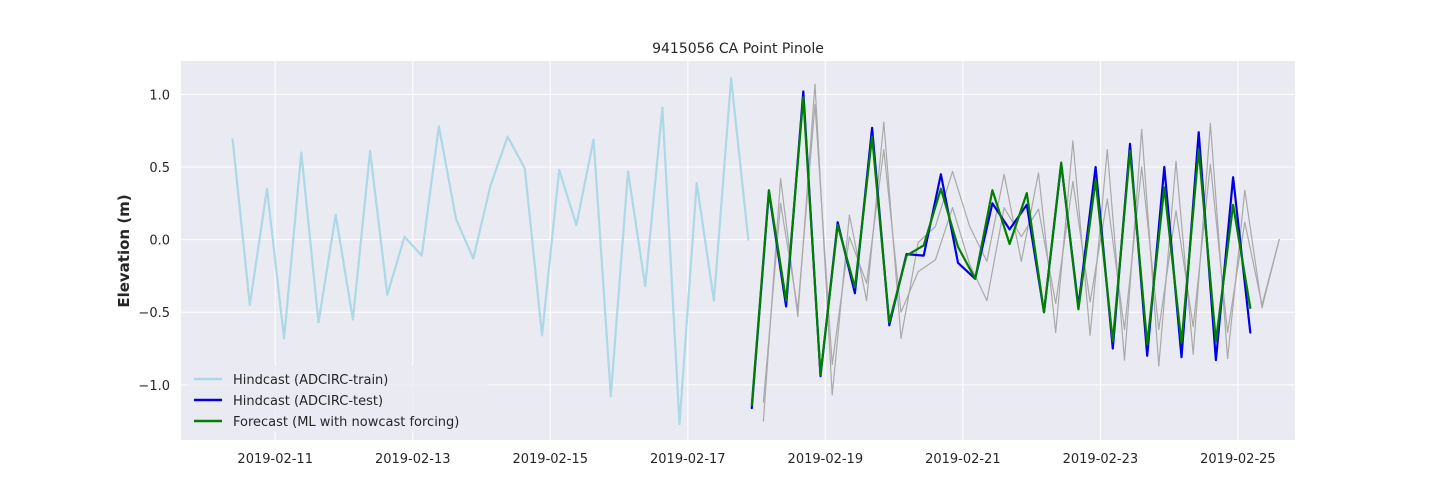 This screenshot has height=504, width=1440. What do you see at coordinates (1101, 459) in the screenshot?
I see `x-tick-label: 2019-02-23` at bounding box center [1101, 459].